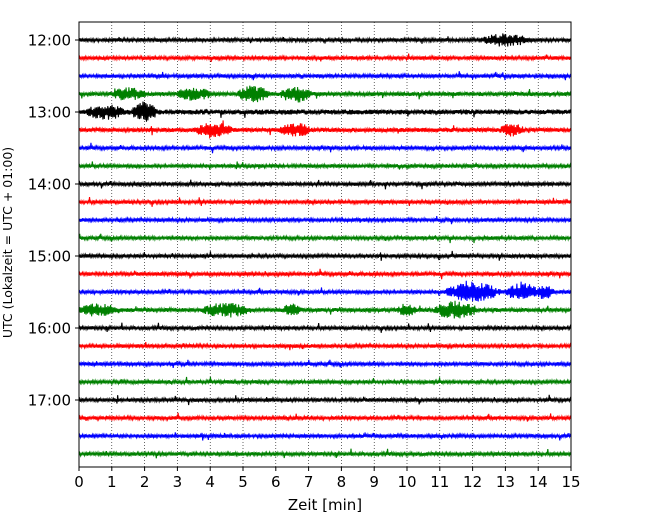 Image resolution: width=650 pixels, height=524 pixels. Describe the element at coordinates (49, 113) in the screenshot. I see `y-tick-label: 13:00` at that location.